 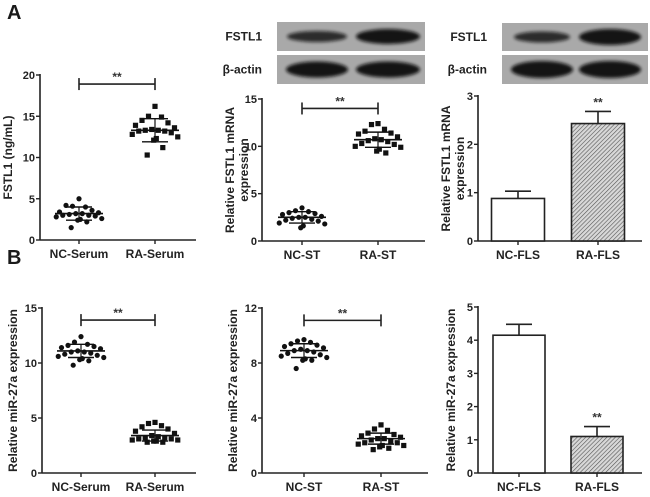 I want to click on x-category-label: NC-FLS, so click(x=518, y=255).